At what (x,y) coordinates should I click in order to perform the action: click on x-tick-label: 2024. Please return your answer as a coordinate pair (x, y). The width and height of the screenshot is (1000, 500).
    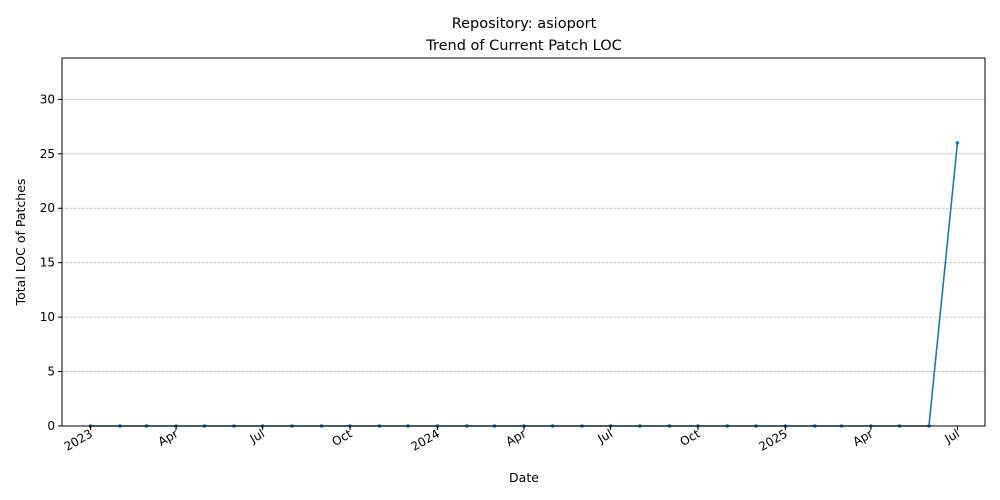
    Looking at the image, I should click on (425, 439).